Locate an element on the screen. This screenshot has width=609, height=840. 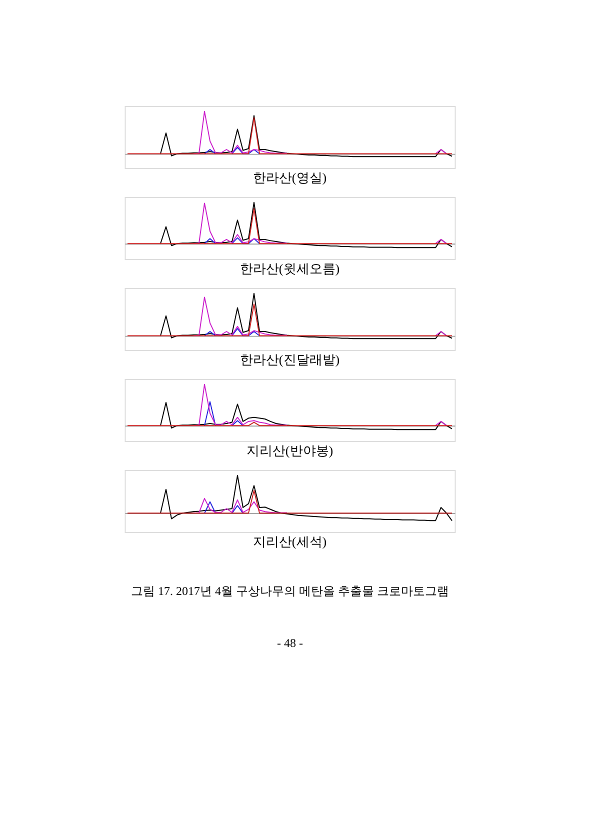
text: - 48 - is located at coordinates (290, 643).